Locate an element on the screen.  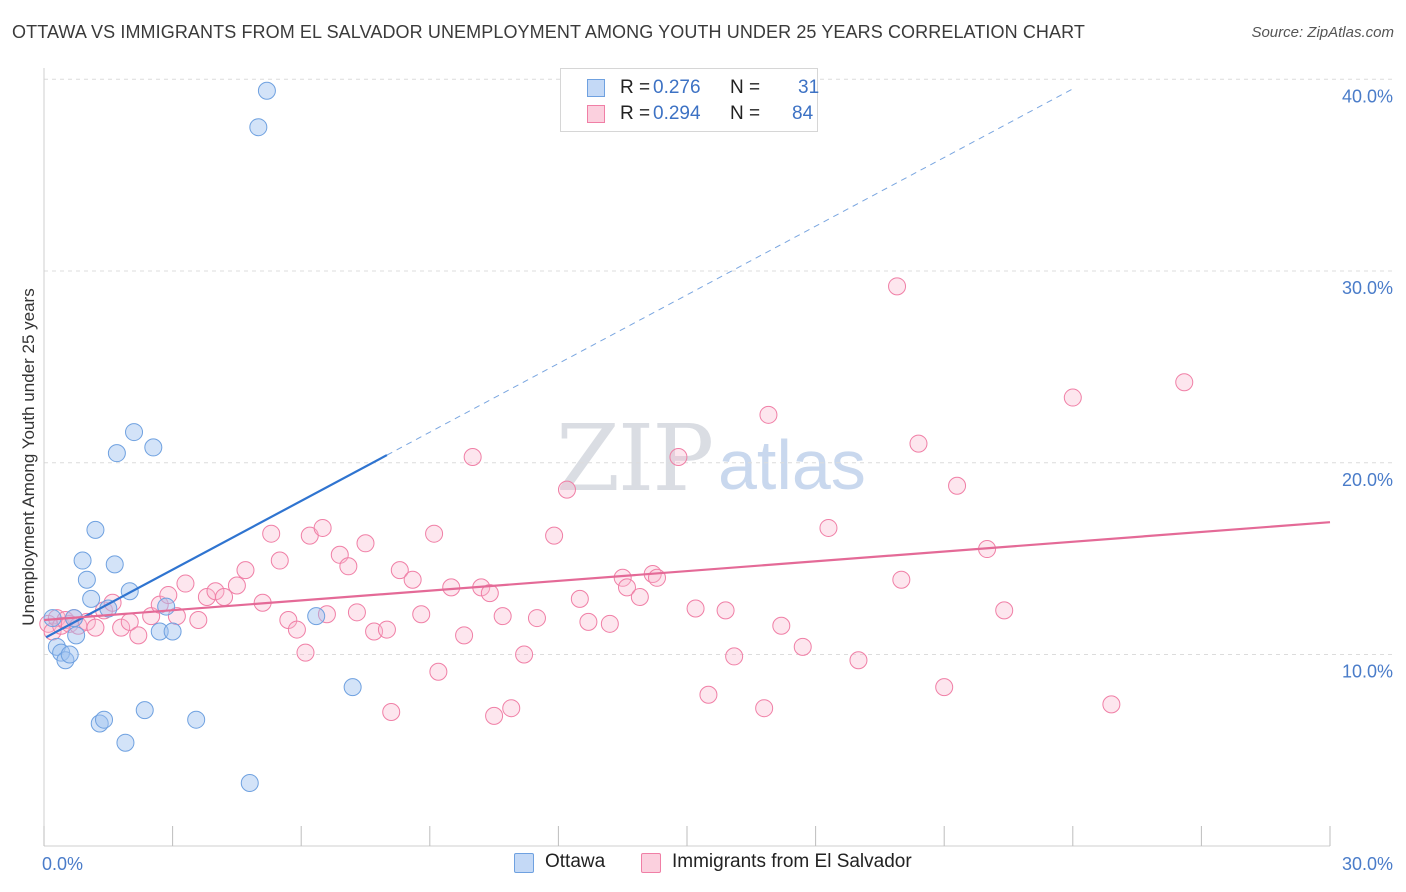
series-legend: Ottawa Immigrants from El Salvador is located at coordinates (703, 864).